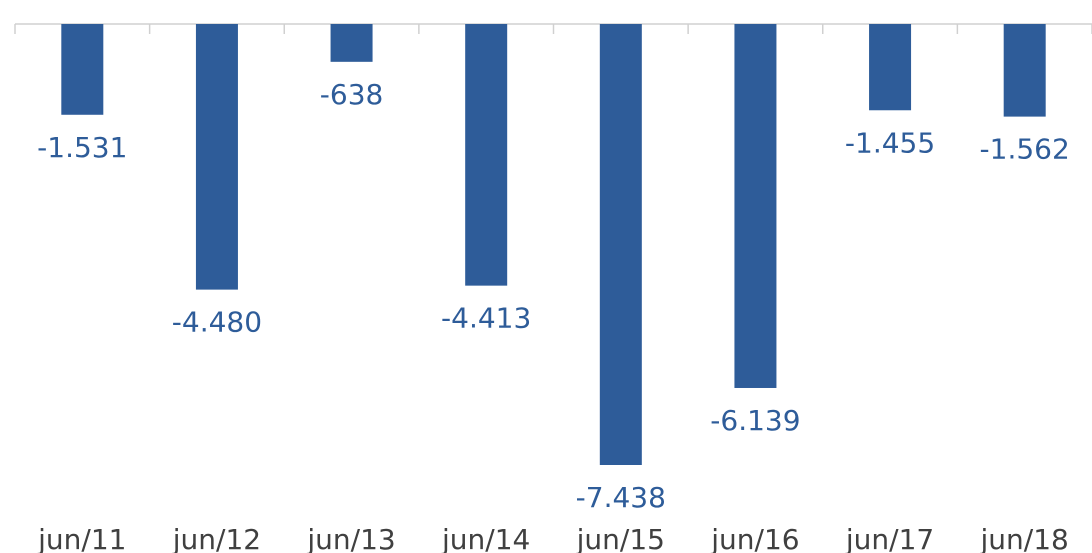 This screenshot has height=553, width=1092. I want to click on data-label: -4.480, so click(217, 322).